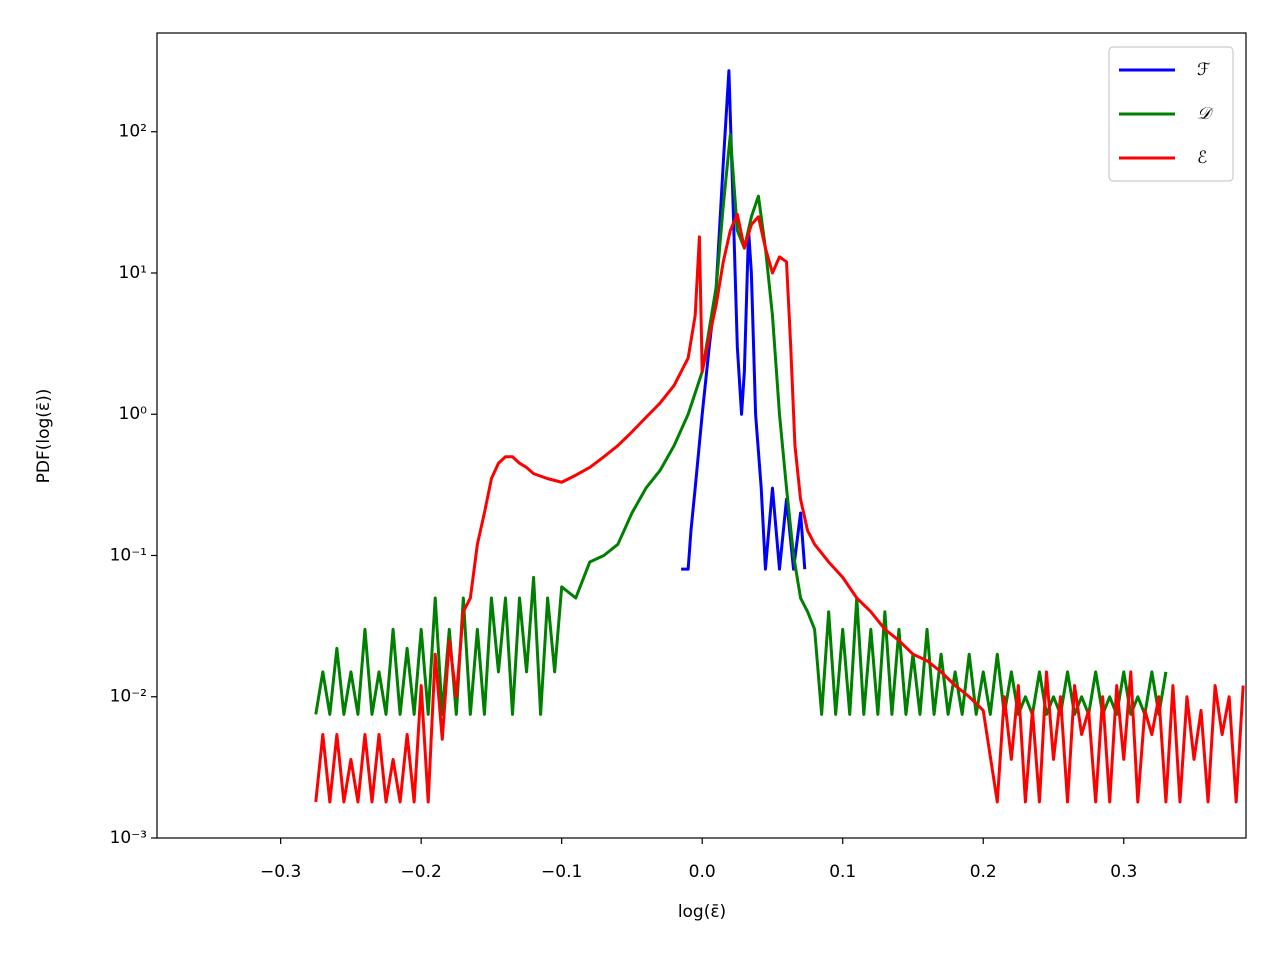 This screenshot has width=1280, height=960. I want to click on series-line, so click(744, 320).